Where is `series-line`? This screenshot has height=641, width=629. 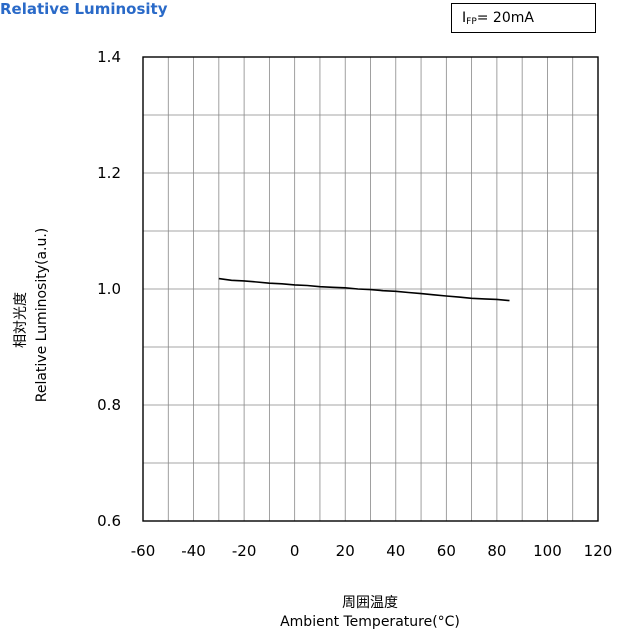 series-line is located at coordinates (364, 289).